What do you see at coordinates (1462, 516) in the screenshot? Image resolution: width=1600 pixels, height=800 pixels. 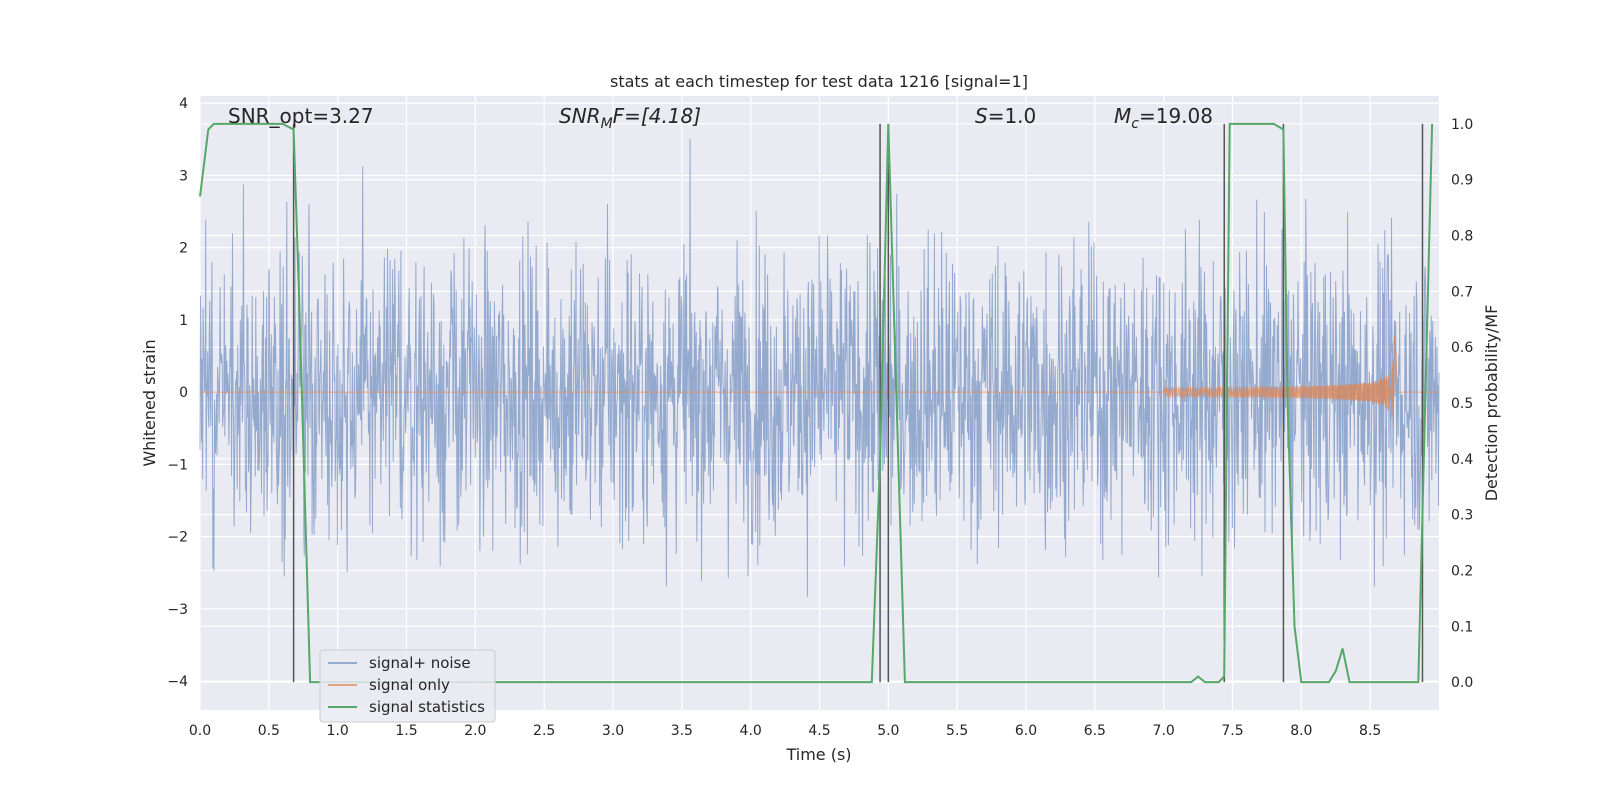 I see `y-right-tick-label: 0.3` at bounding box center [1462, 516].